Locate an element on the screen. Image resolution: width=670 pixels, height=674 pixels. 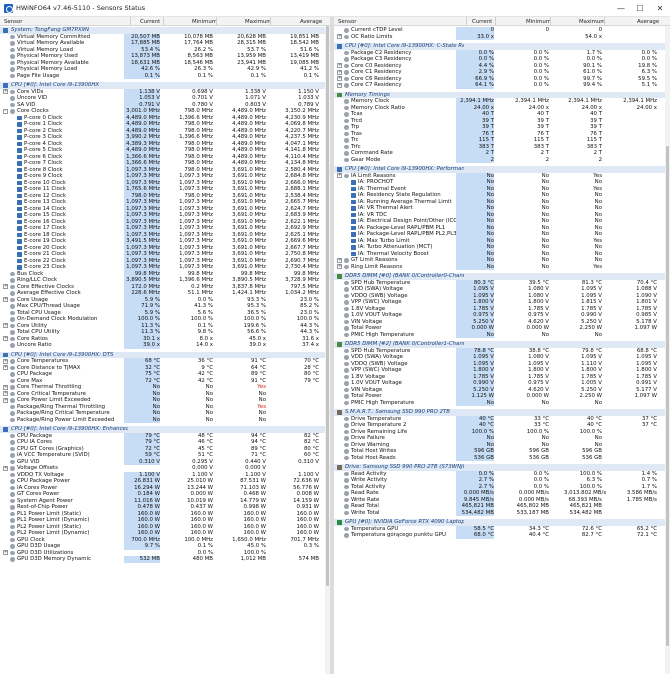
sensor-row: Package/Ring Thermal Throttling No No Yes is located at coordinates (165, 406).